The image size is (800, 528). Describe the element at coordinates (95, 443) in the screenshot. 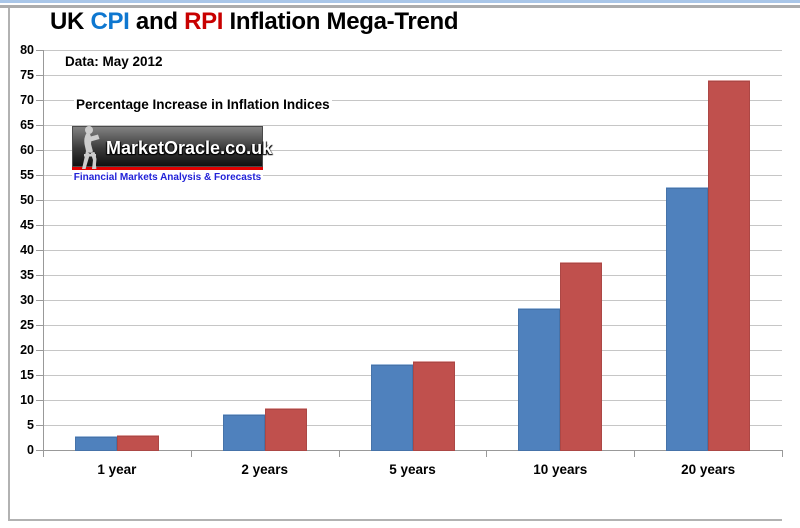

I see `bar-cpi-1-year` at that location.